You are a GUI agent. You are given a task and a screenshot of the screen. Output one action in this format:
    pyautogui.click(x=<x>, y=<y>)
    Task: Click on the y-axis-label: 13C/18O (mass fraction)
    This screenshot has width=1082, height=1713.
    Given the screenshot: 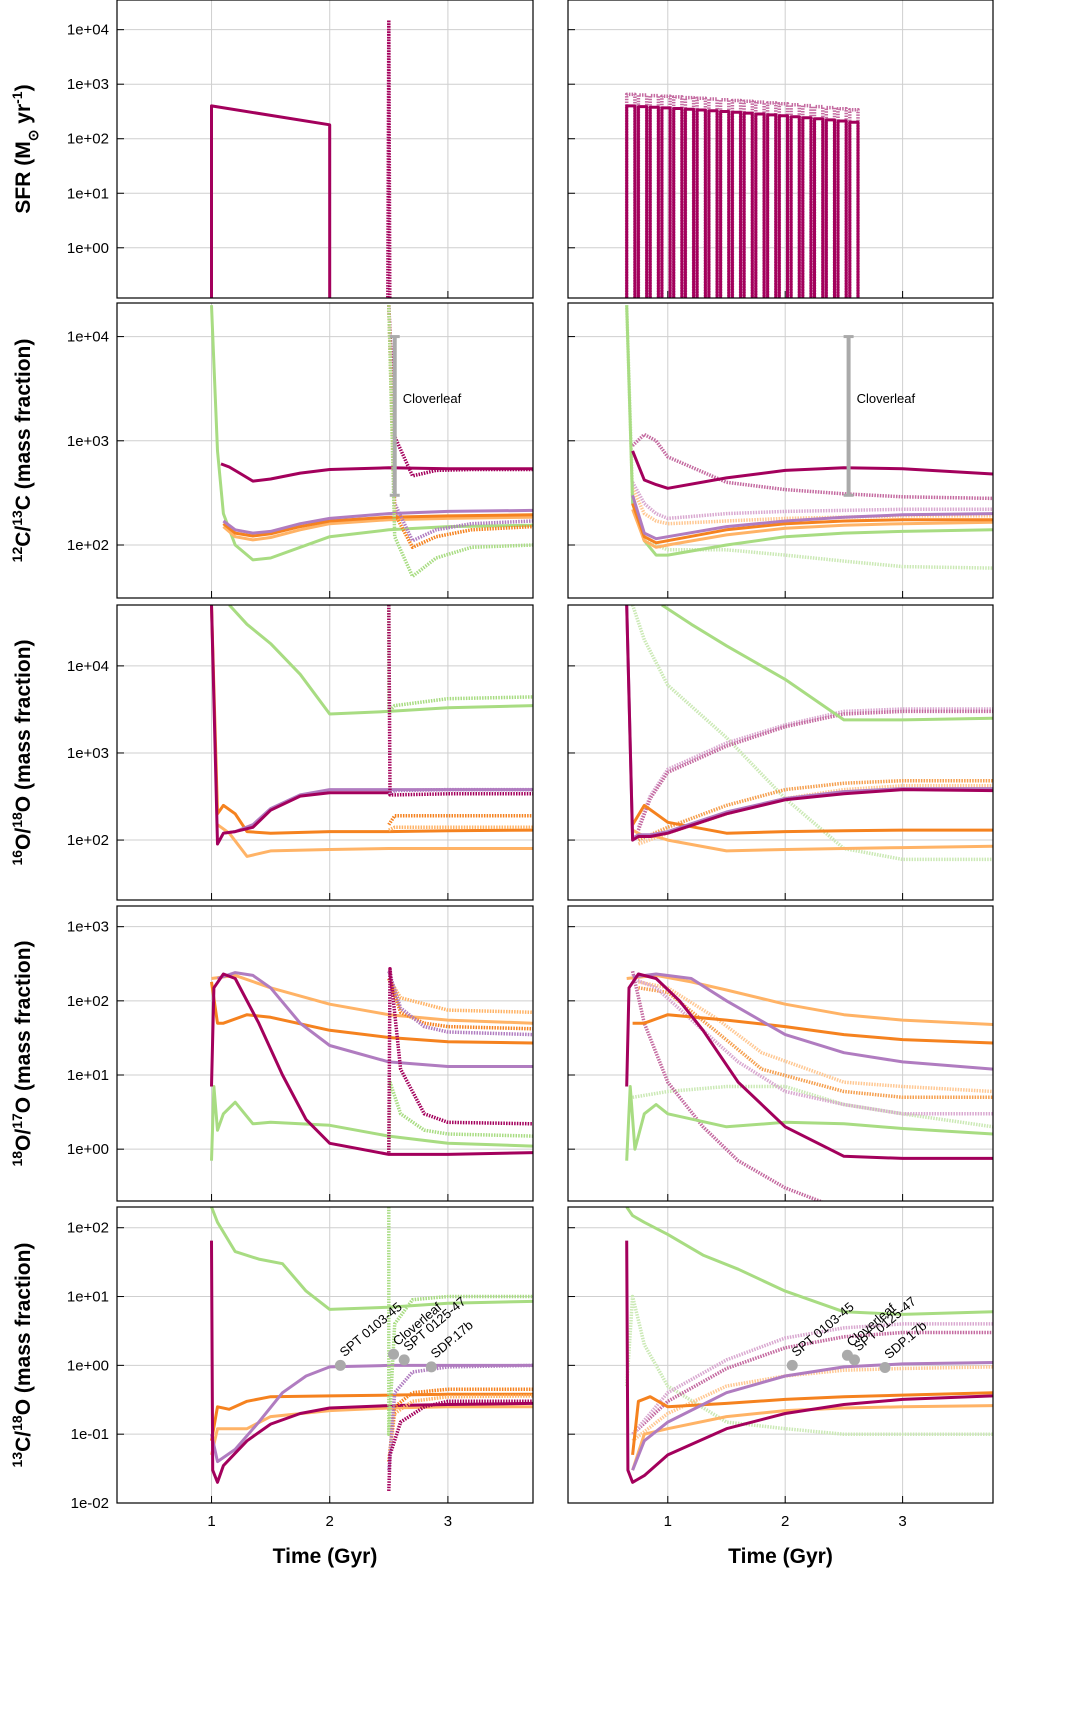 What is the action you would take?
    pyautogui.click(x=22, y=1355)
    